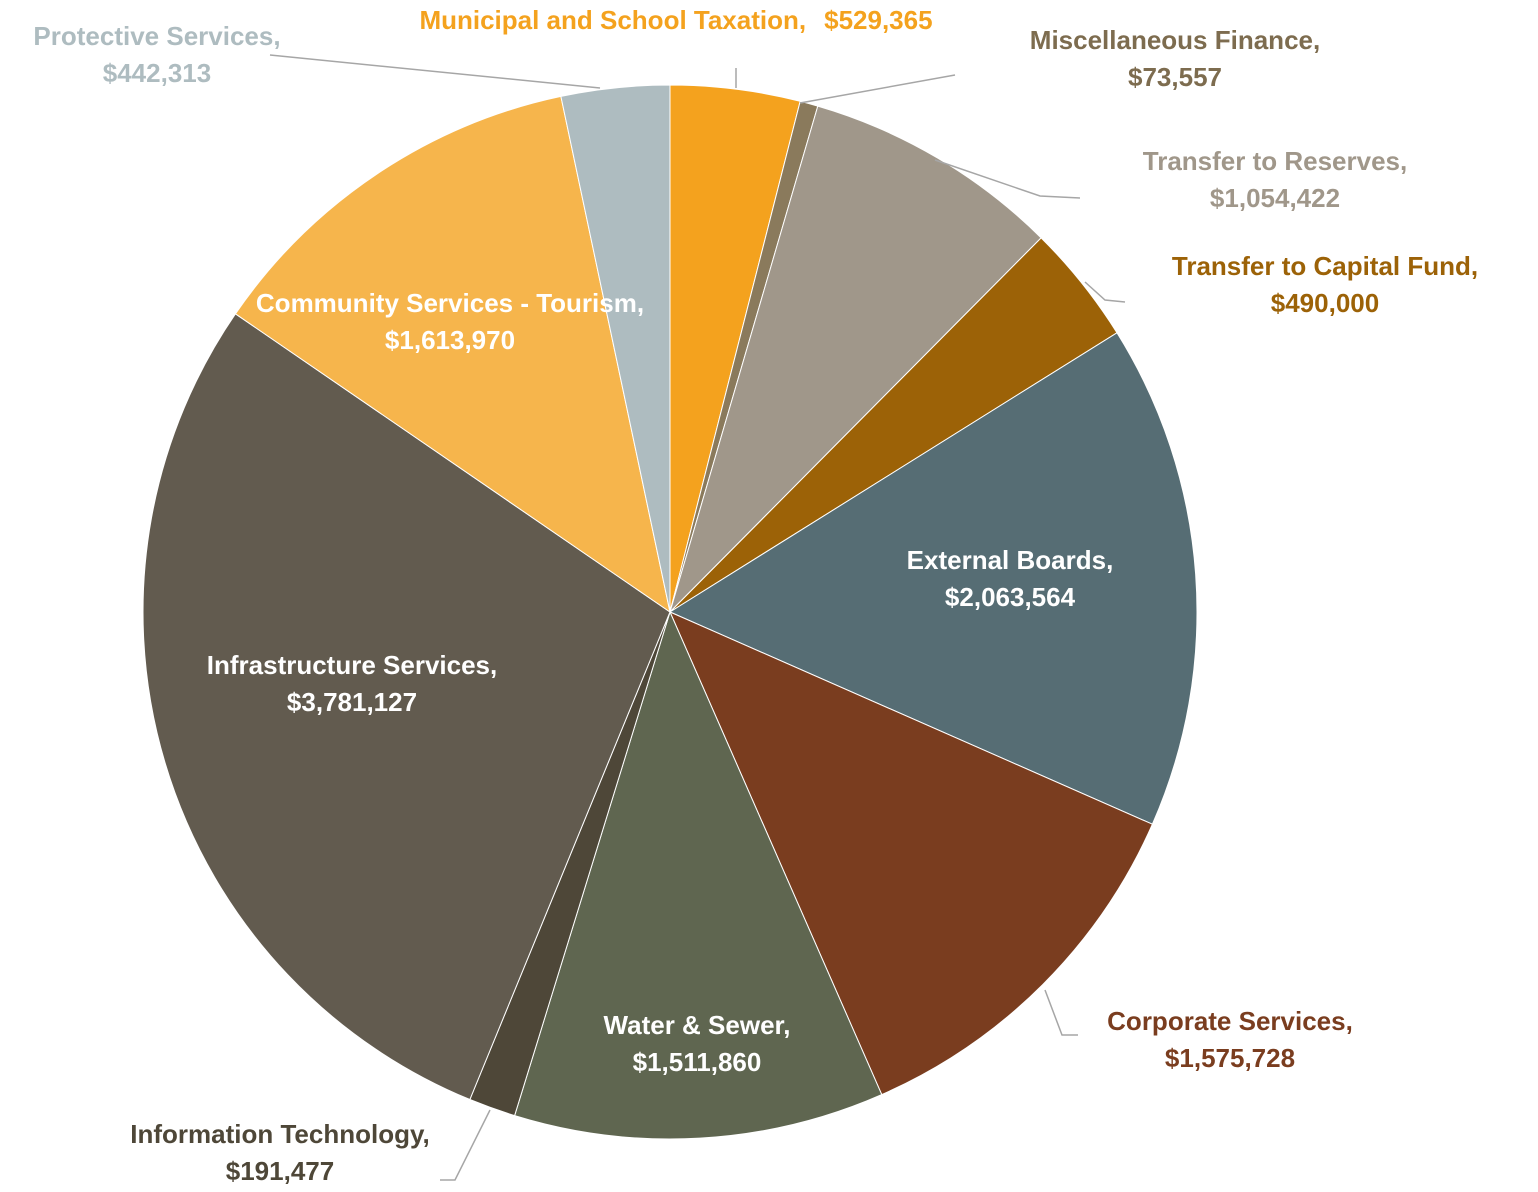  What do you see at coordinates (1325, 266) in the screenshot?
I see `category-label: Transfer to Capital Fund,` at bounding box center [1325, 266].